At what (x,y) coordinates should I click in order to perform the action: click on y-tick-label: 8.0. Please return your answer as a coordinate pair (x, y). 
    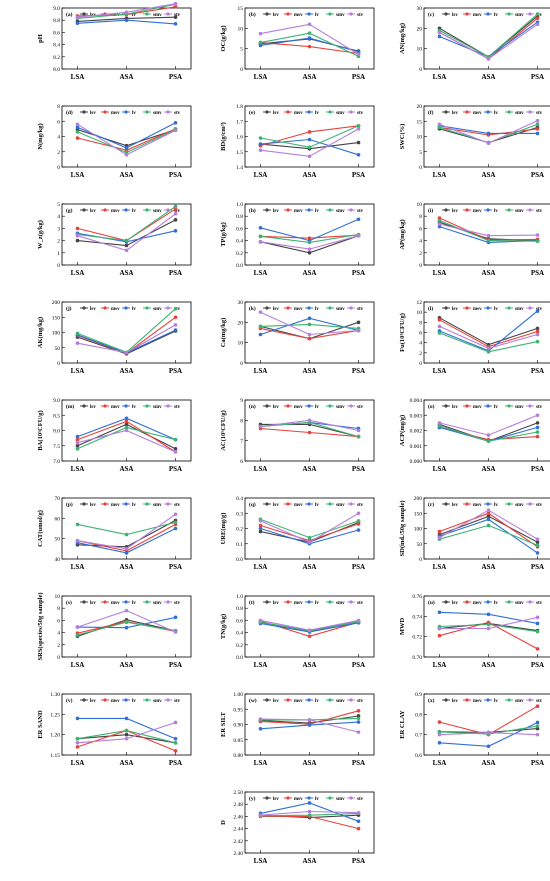
    Looking at the image, I should click on (56, 432).